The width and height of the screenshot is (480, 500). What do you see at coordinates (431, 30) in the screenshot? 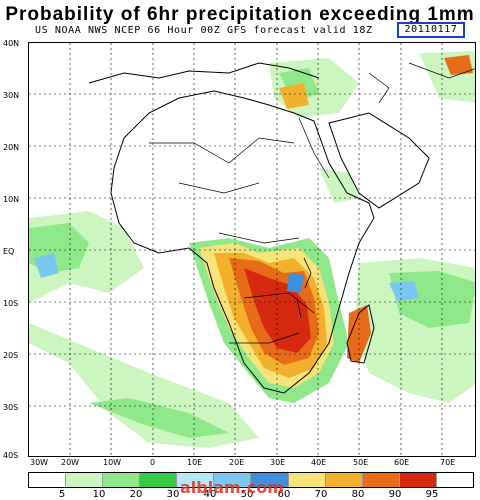
I see `valid-date-highlight: 20110117` at bounding box center [431, 30].